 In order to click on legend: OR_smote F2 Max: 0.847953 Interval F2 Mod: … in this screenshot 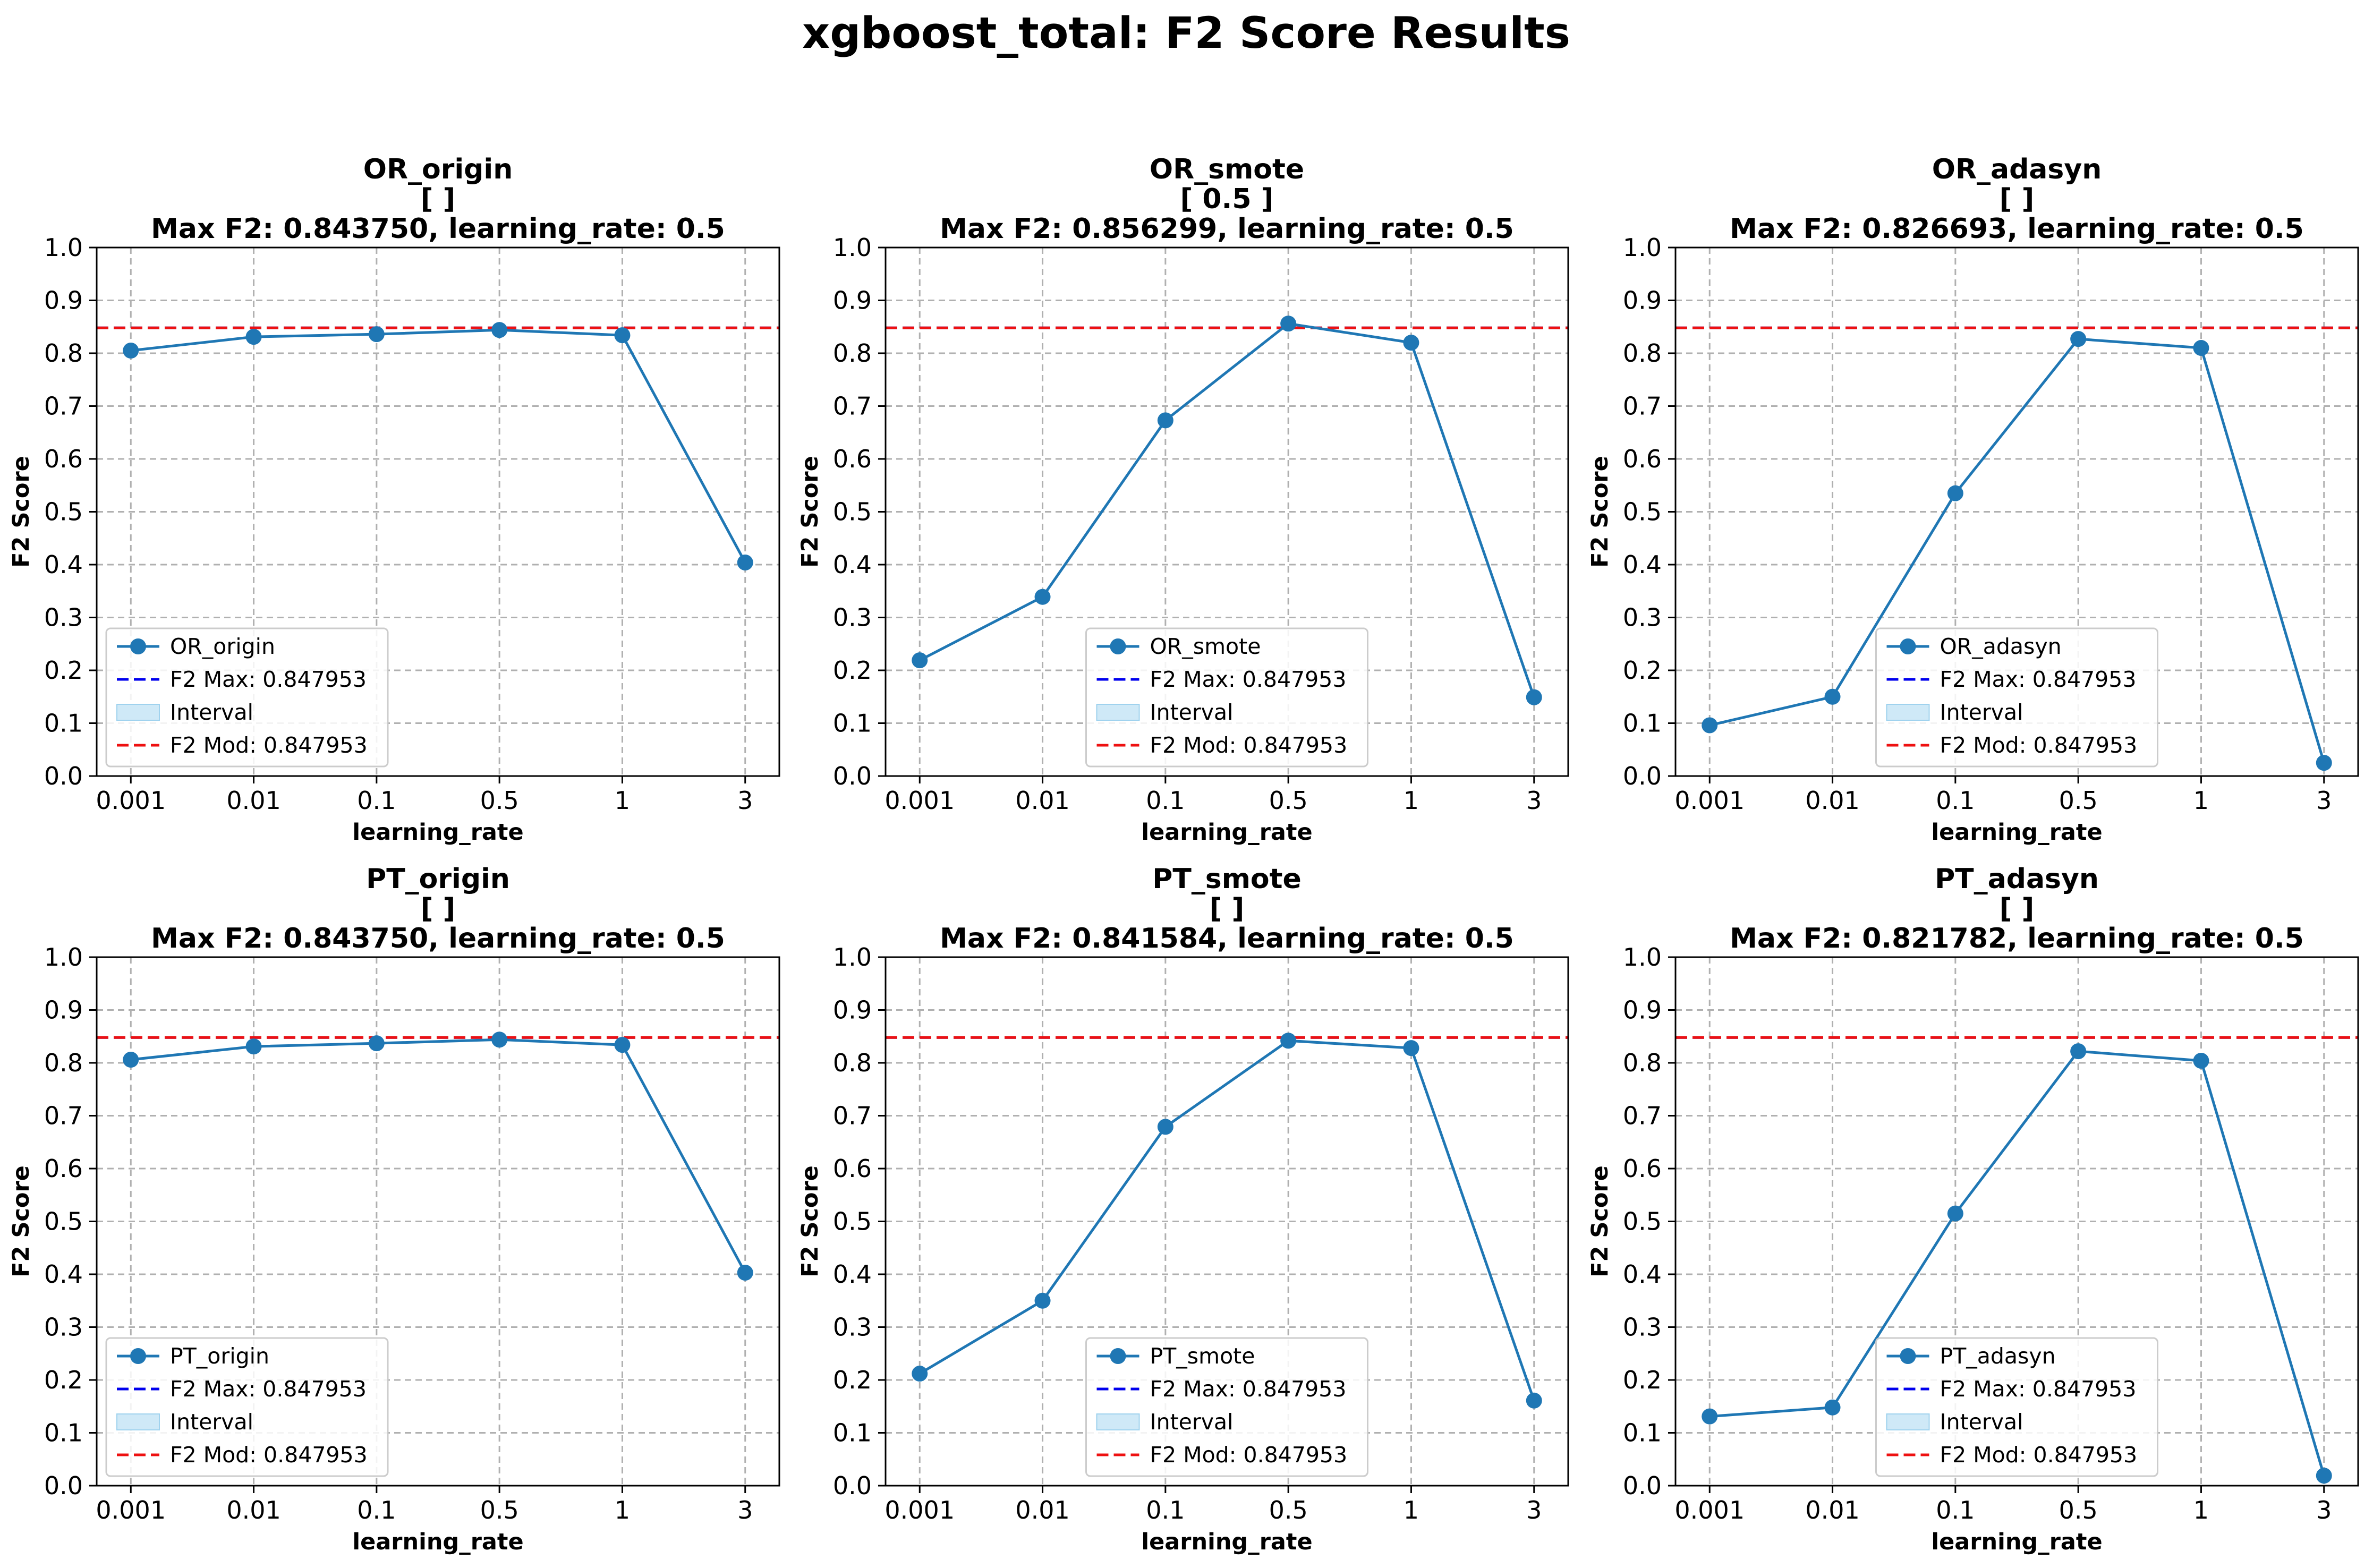, I will do `click(1227, 697)`.